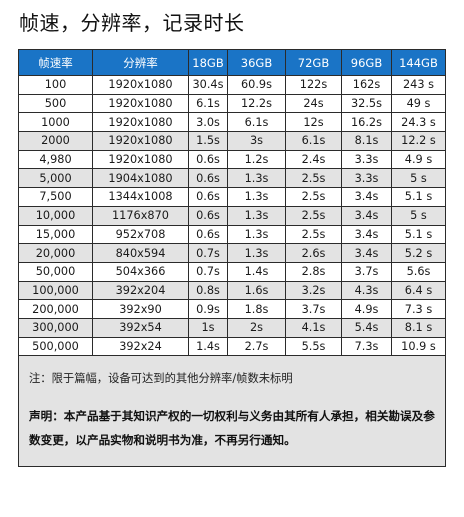 This screenshot has height=517, width=464. I want to click on table-cell: 6.4 s, so click(418, 290).